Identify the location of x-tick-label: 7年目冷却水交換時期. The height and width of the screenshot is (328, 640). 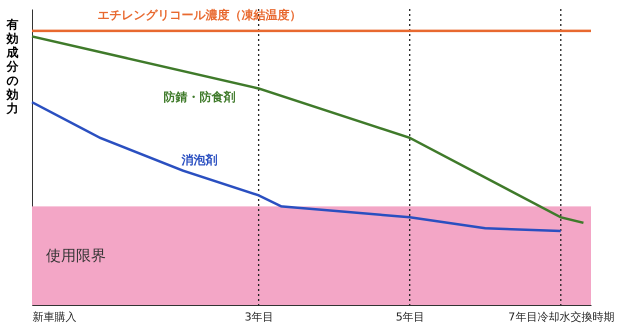
(561, 317).